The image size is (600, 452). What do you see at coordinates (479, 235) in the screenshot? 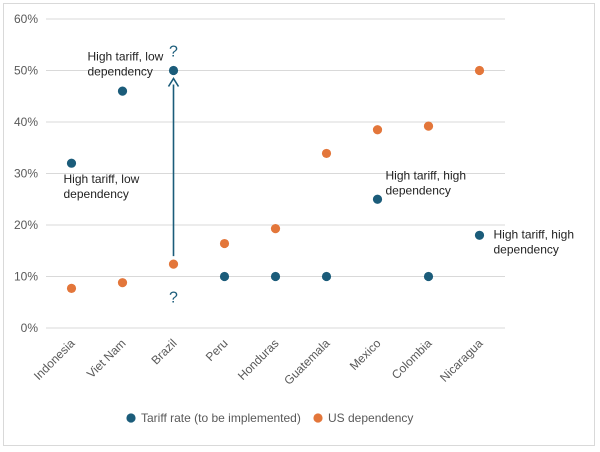
I see `tariff-point-nicaragua` at bounding box center [479, 235].